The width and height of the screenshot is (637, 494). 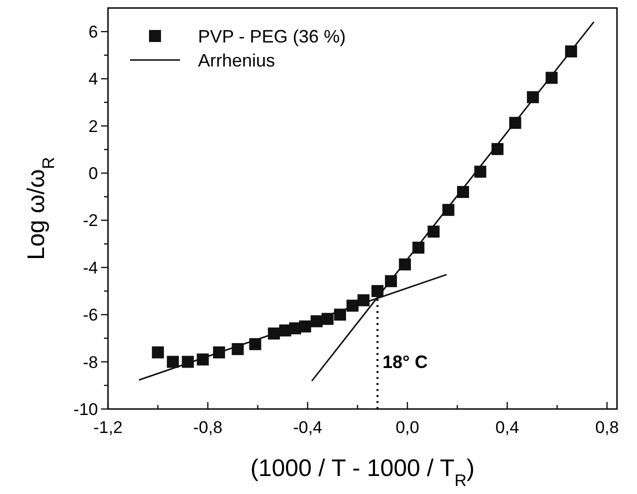 What do you see at coordinates (237, 60) in the screenshot?
I see `legend-label: Arrhenius` at bounding box center [237, 60].